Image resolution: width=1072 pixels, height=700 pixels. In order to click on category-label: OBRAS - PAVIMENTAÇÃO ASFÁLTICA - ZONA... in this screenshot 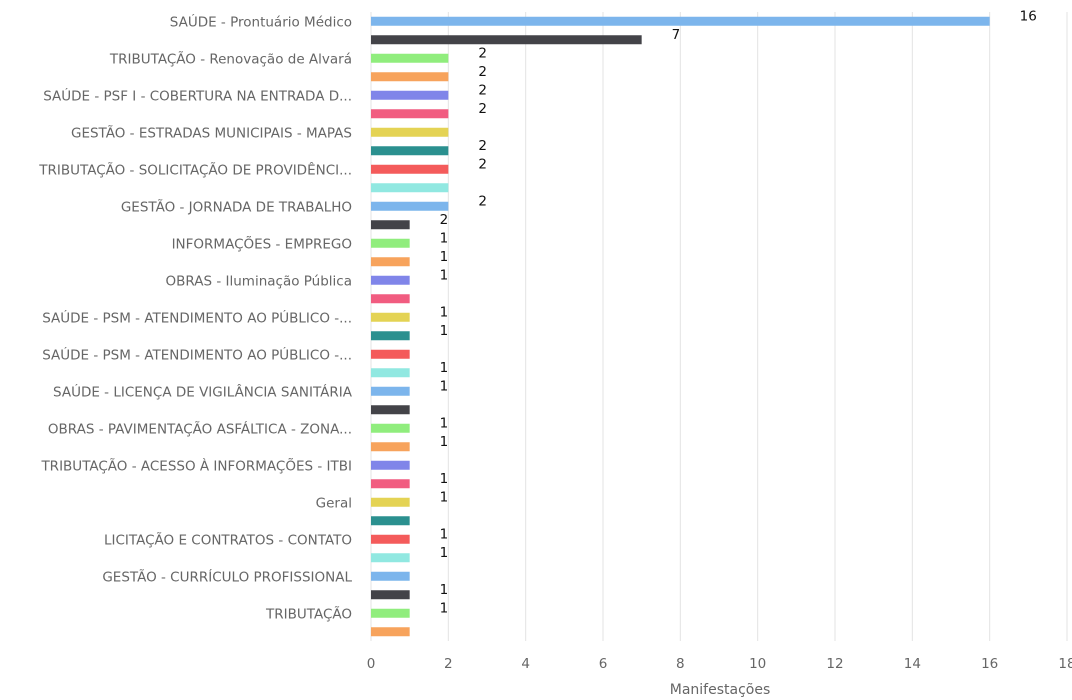, I will do `click(200, 428)`.